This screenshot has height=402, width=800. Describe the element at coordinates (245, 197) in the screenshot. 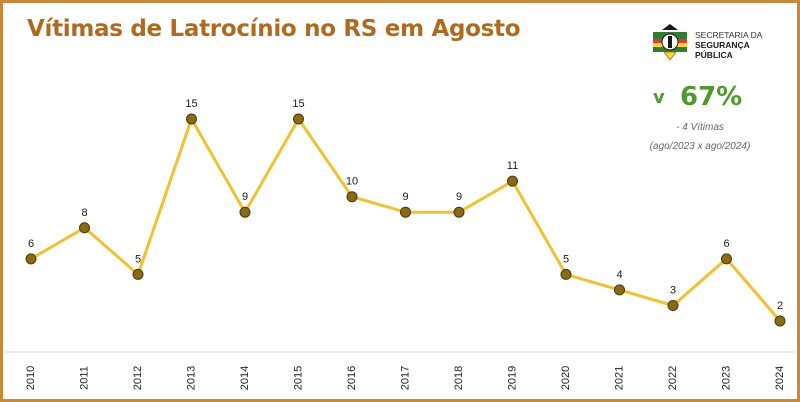

I see `data-label-2014: 9` at that location.